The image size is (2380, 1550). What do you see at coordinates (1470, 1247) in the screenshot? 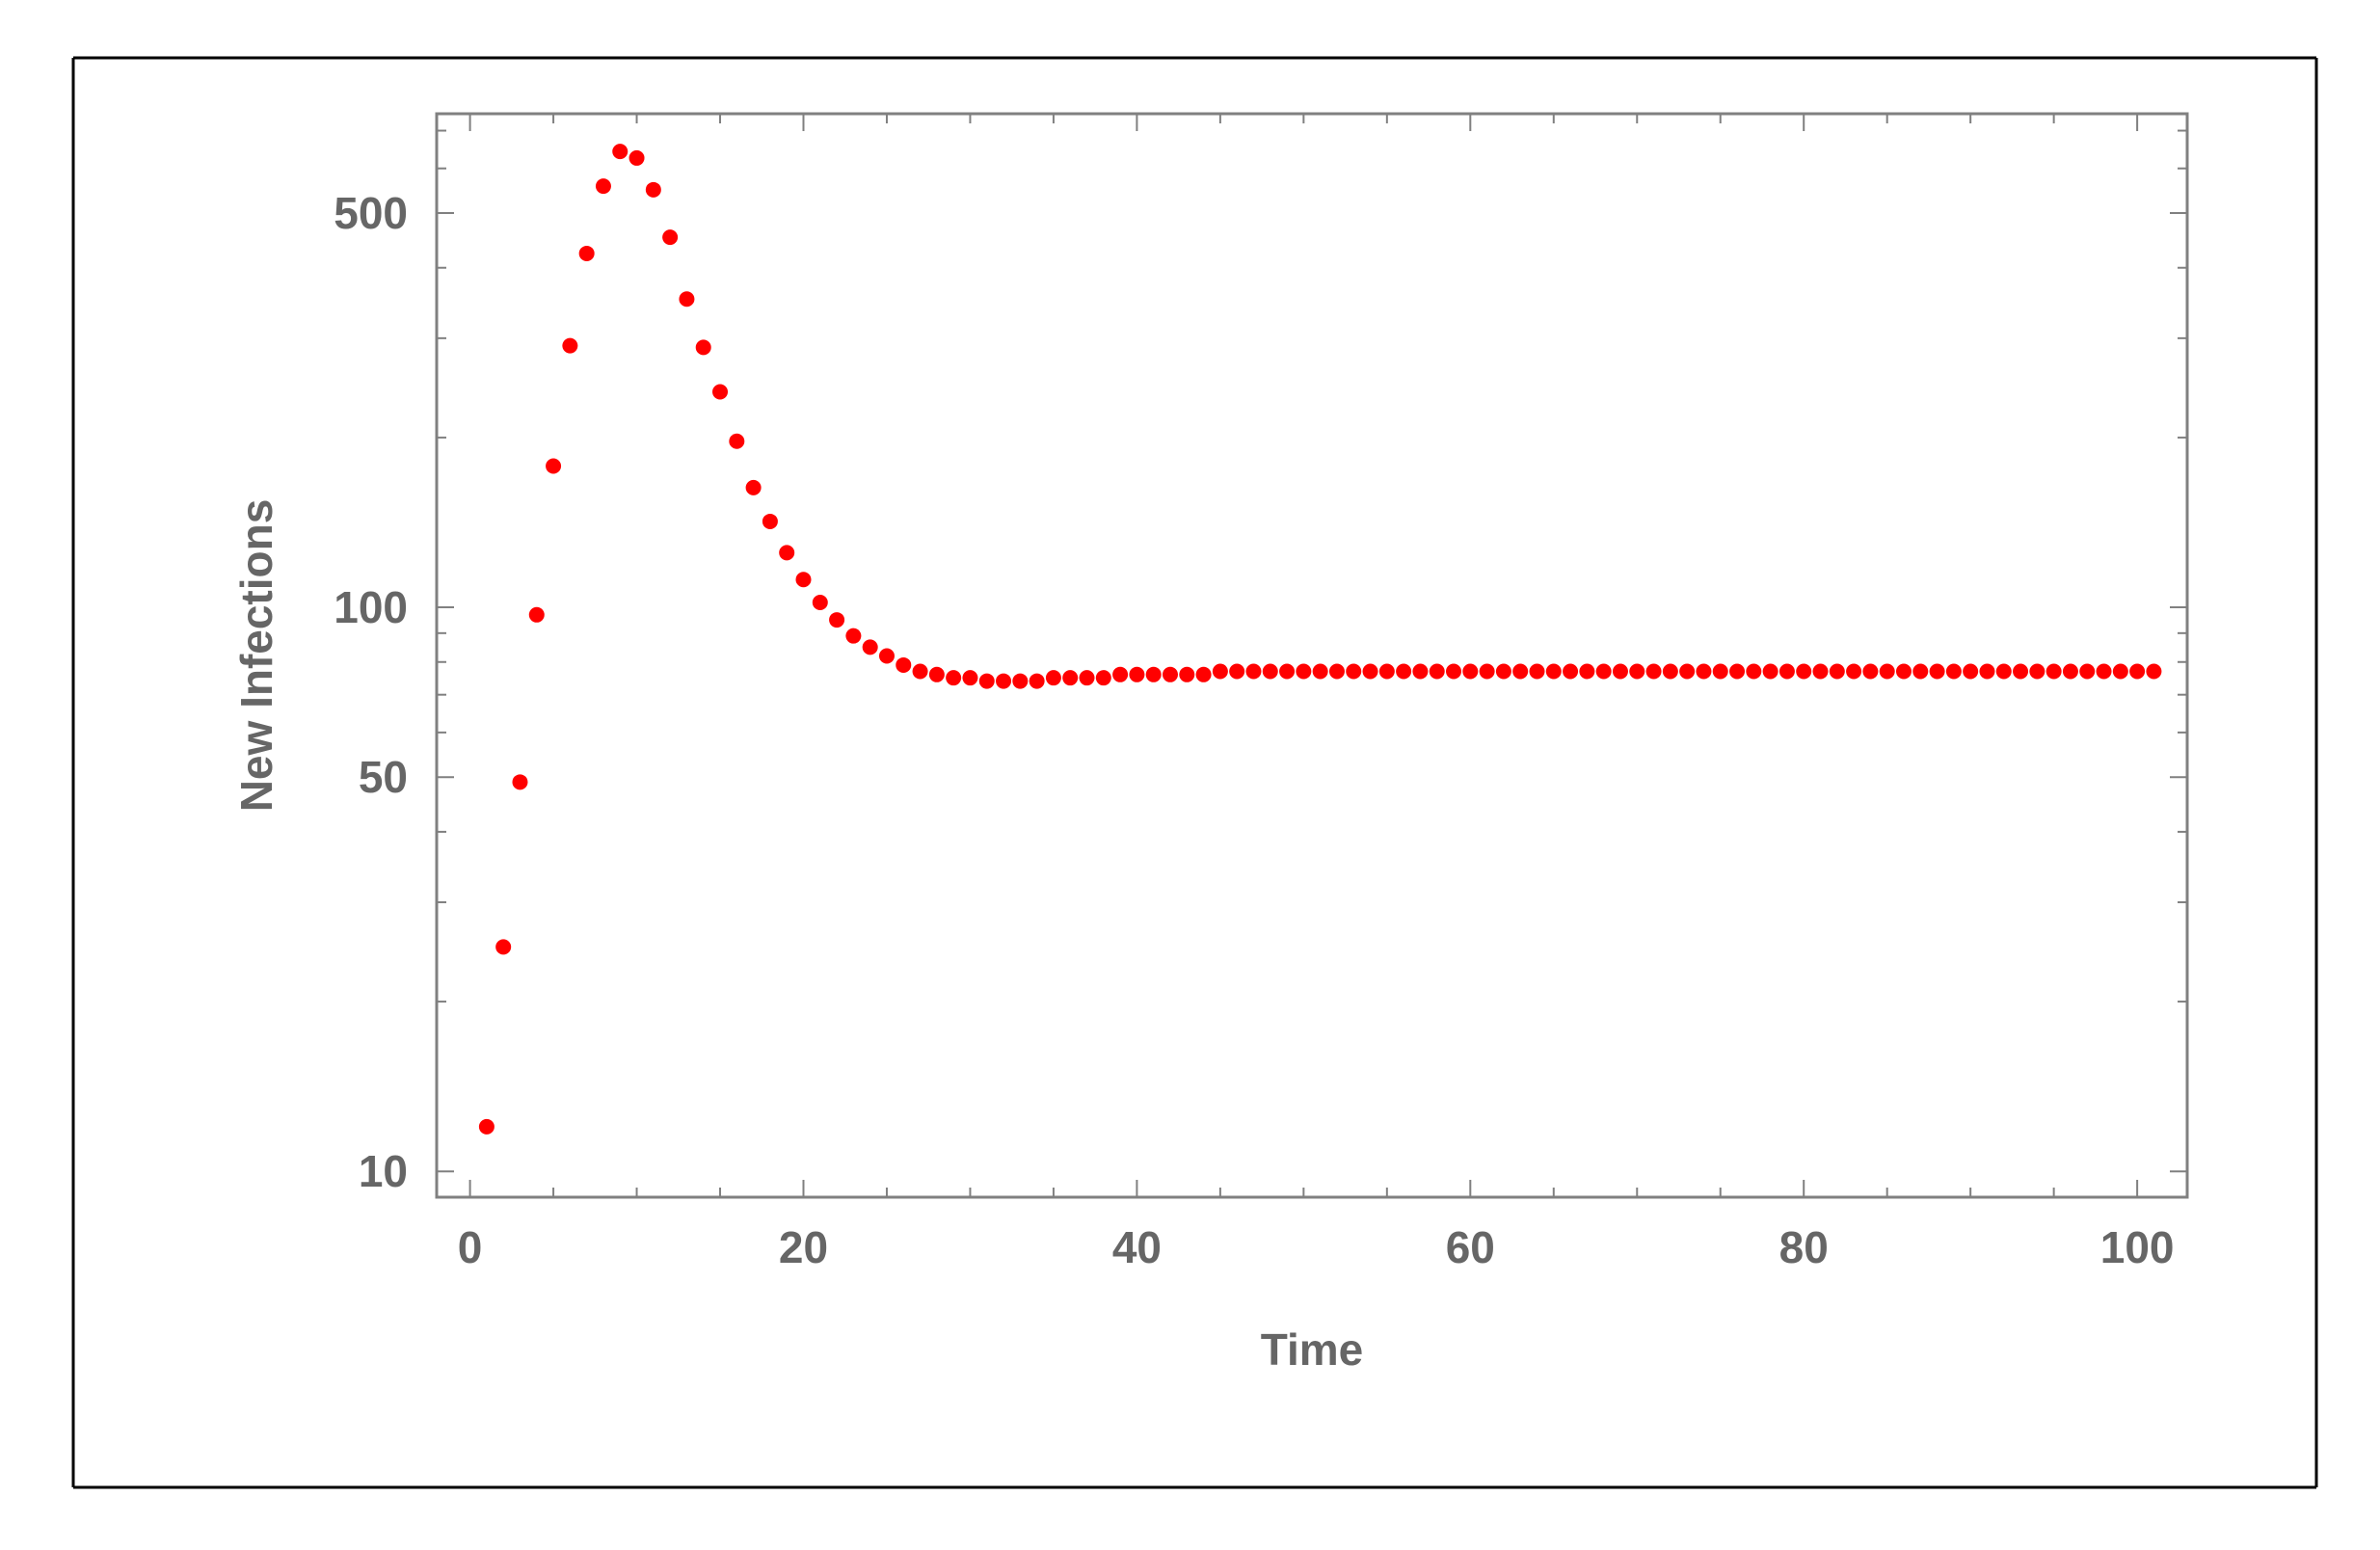
I see `x-tick-label: 60` at bounding box center [1470, 1247].